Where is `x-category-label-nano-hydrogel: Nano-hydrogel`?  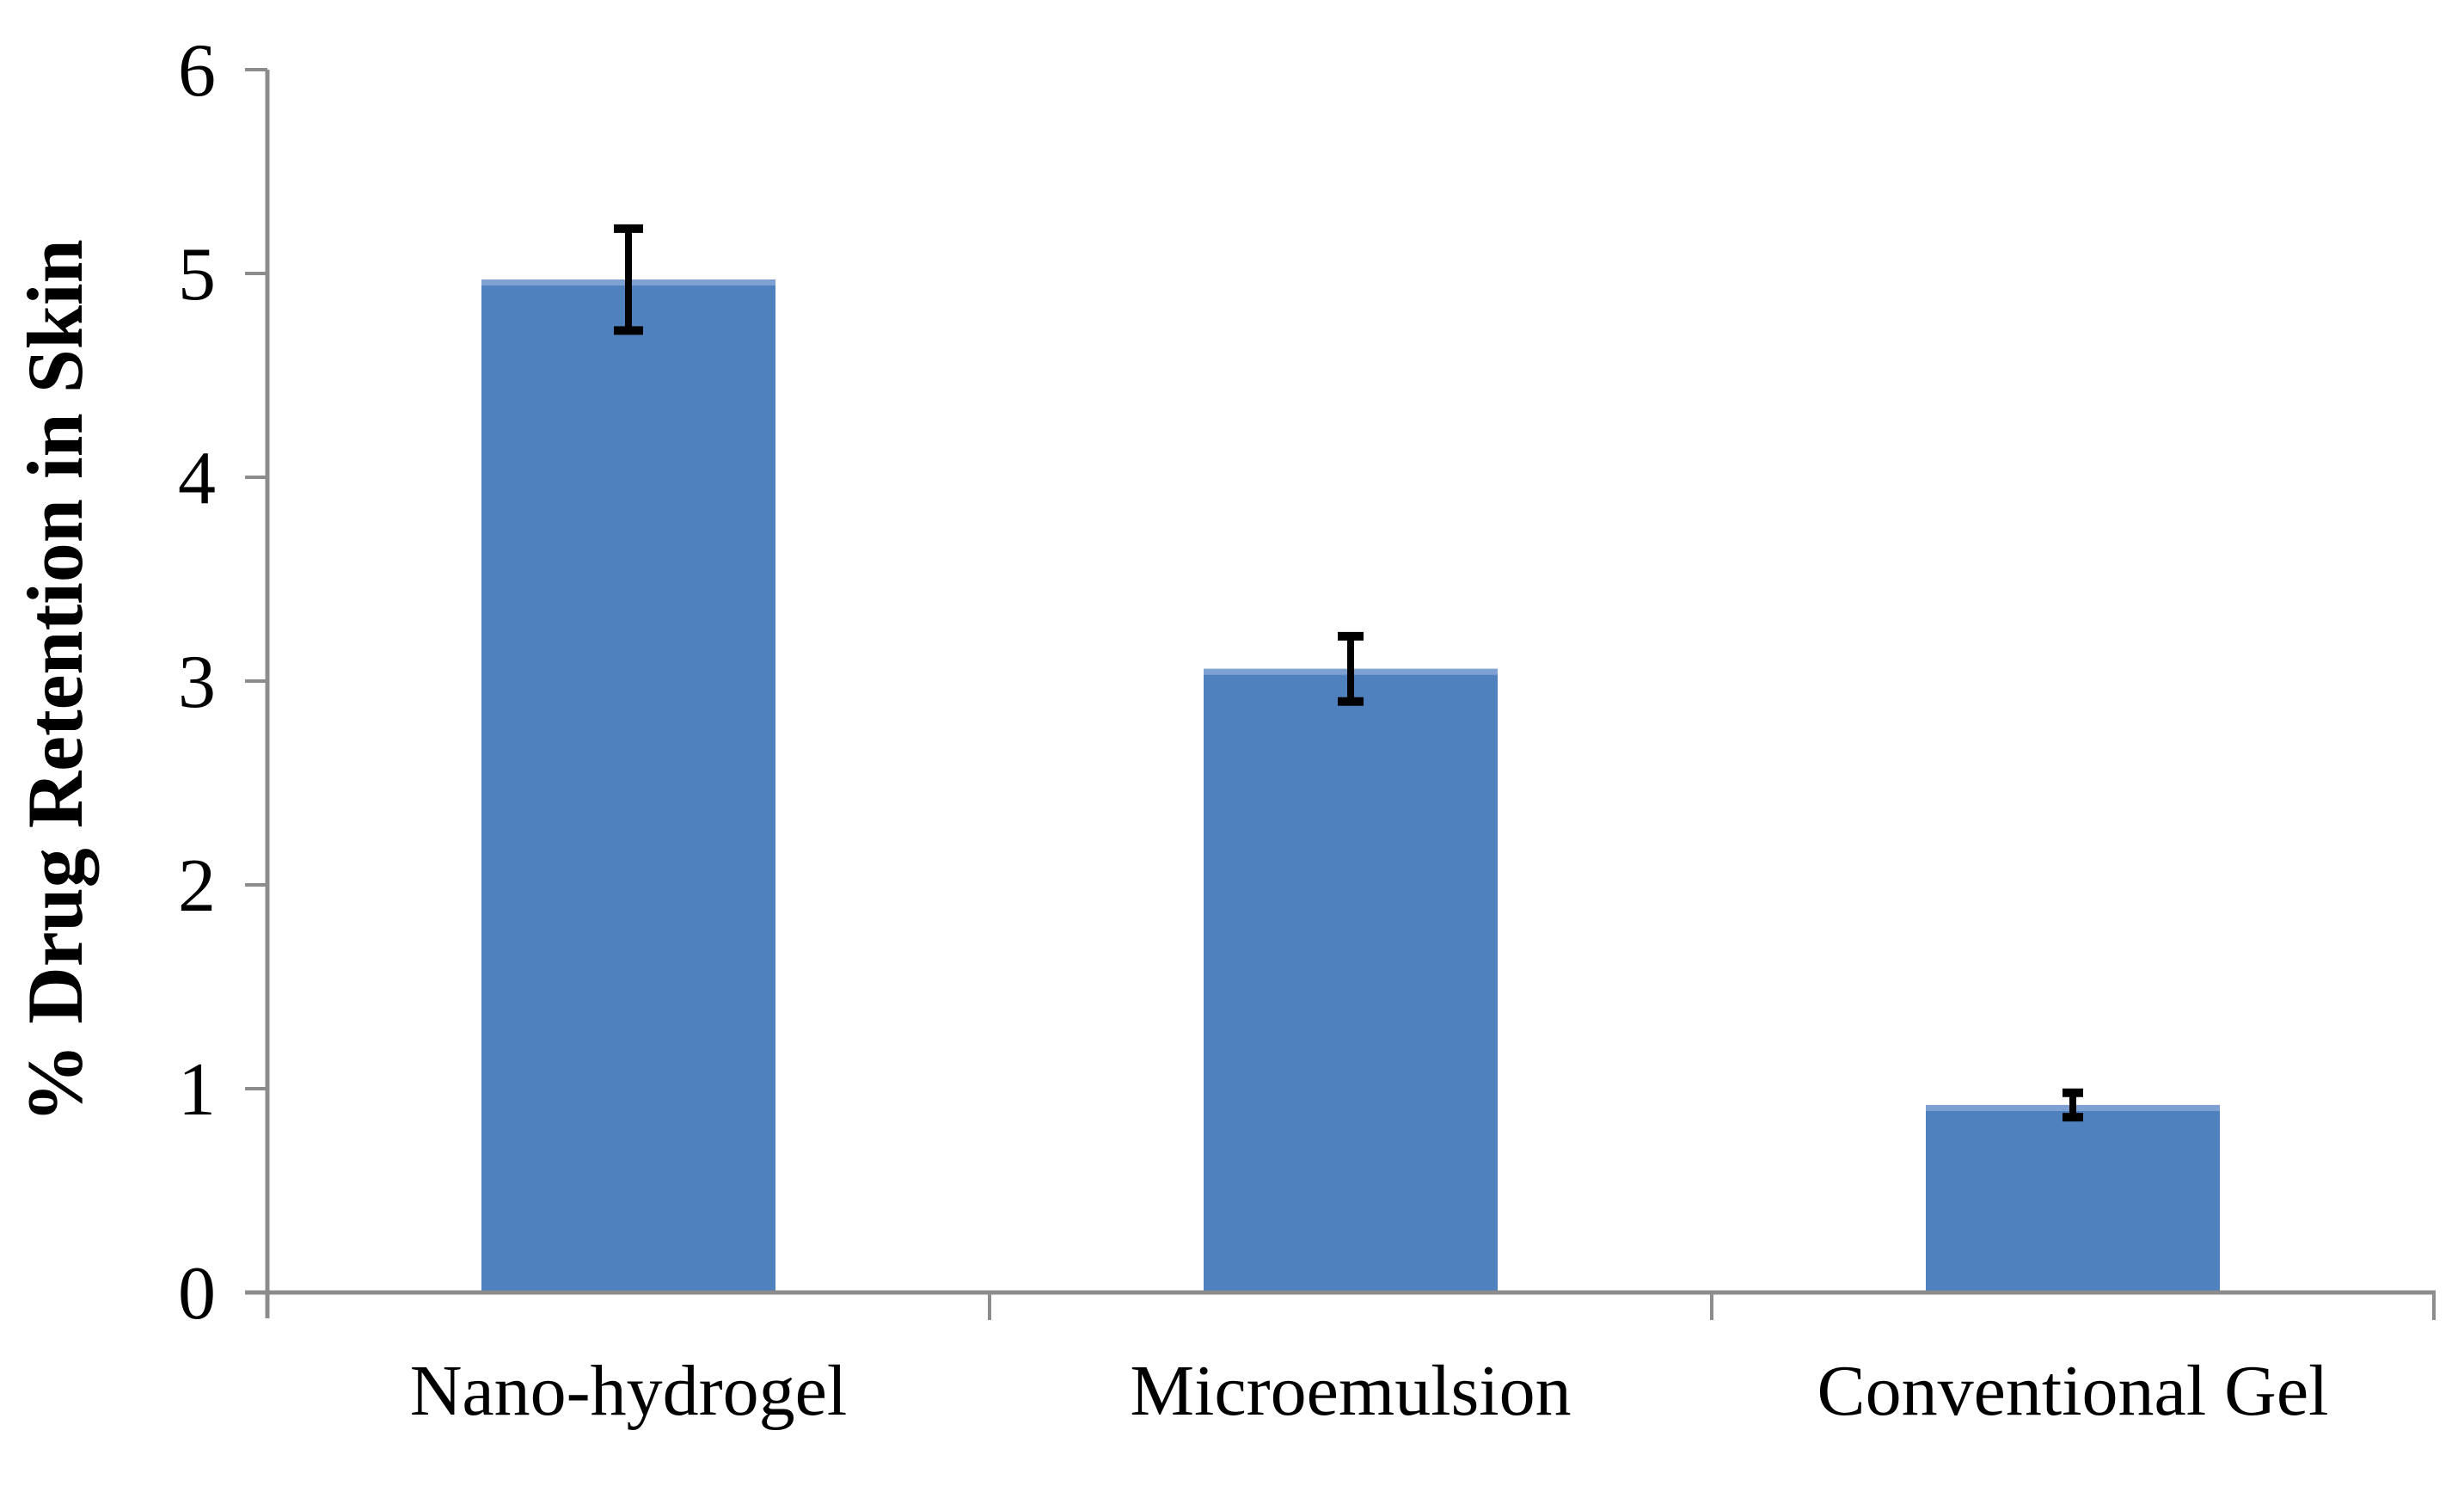
x-category-label-nano-hydrogel: Nano-hydrogel is located at coordinates (629, 1391).